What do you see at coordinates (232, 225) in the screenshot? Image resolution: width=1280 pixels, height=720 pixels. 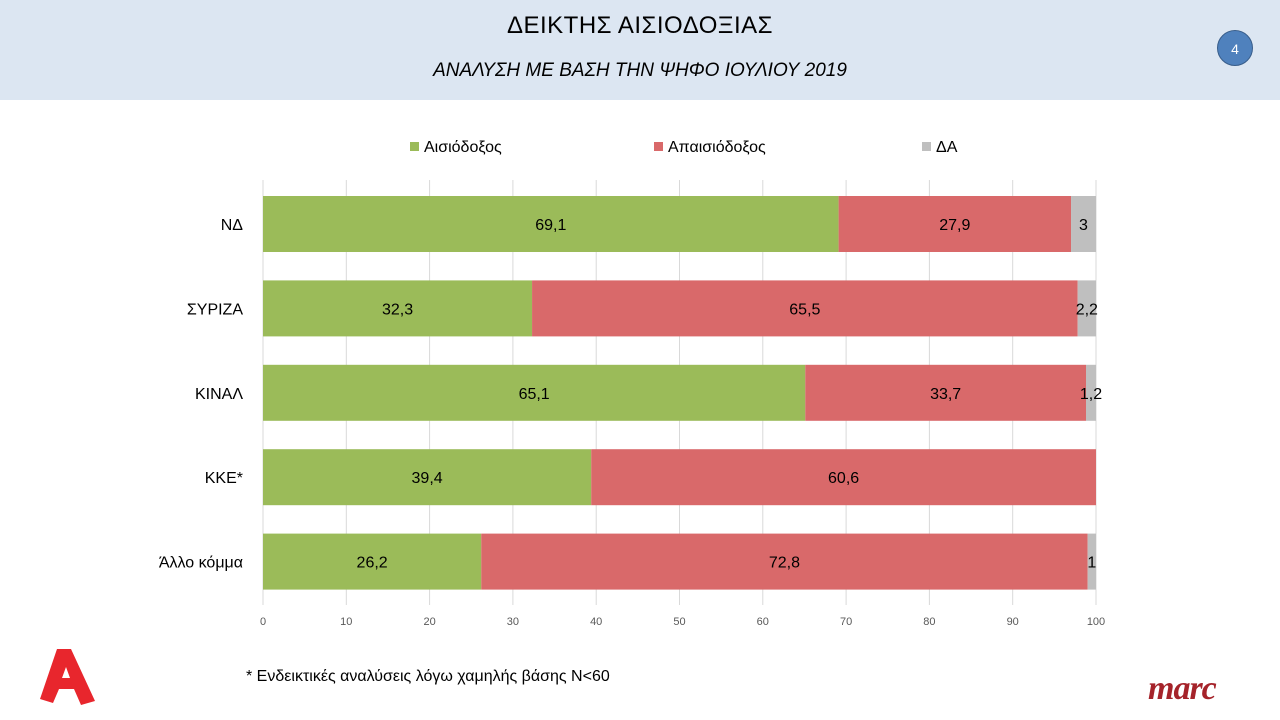 I see `category-label: ΝΔ` at bounding box center [232, 225].